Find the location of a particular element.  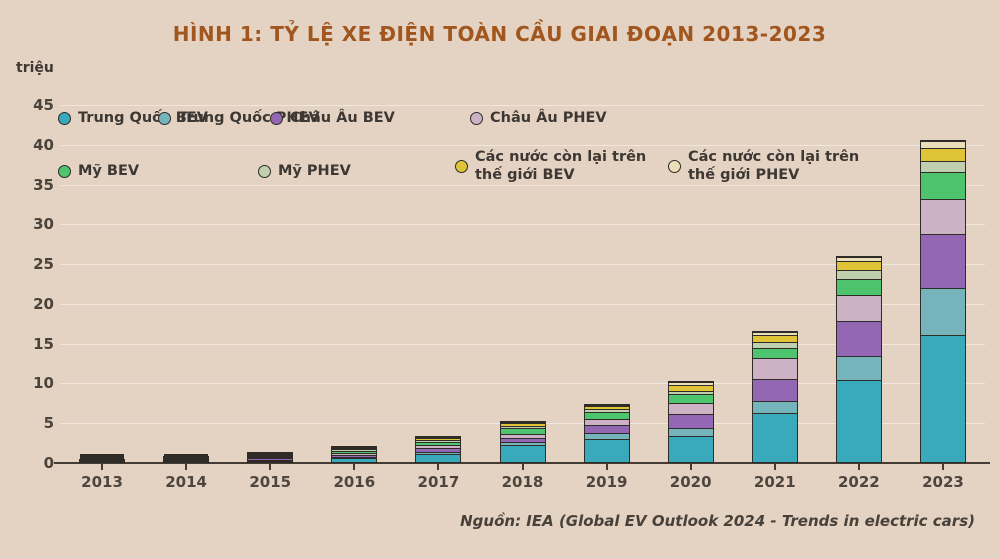

y-tick-label: 25 is located at coordinates (43, 264).